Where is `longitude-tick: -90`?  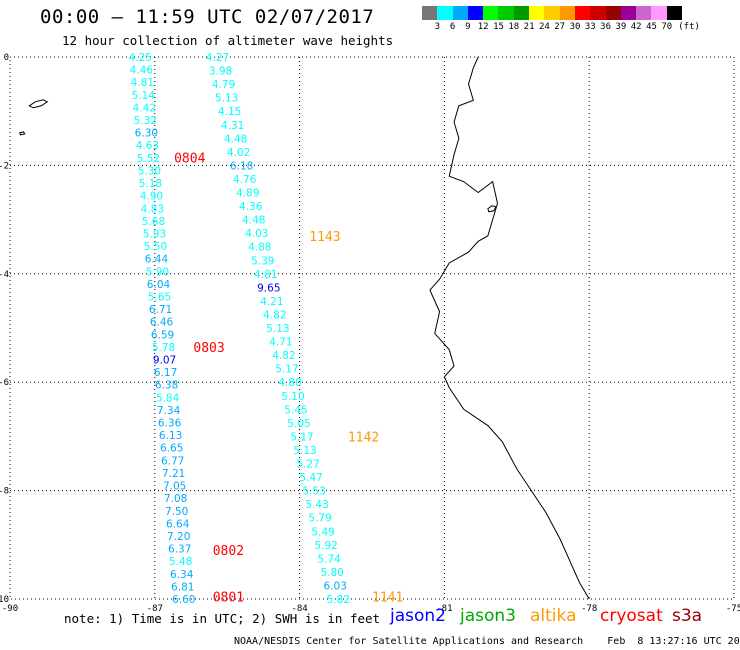
longitude-tick: -90 is located at coordinates (10, 609).